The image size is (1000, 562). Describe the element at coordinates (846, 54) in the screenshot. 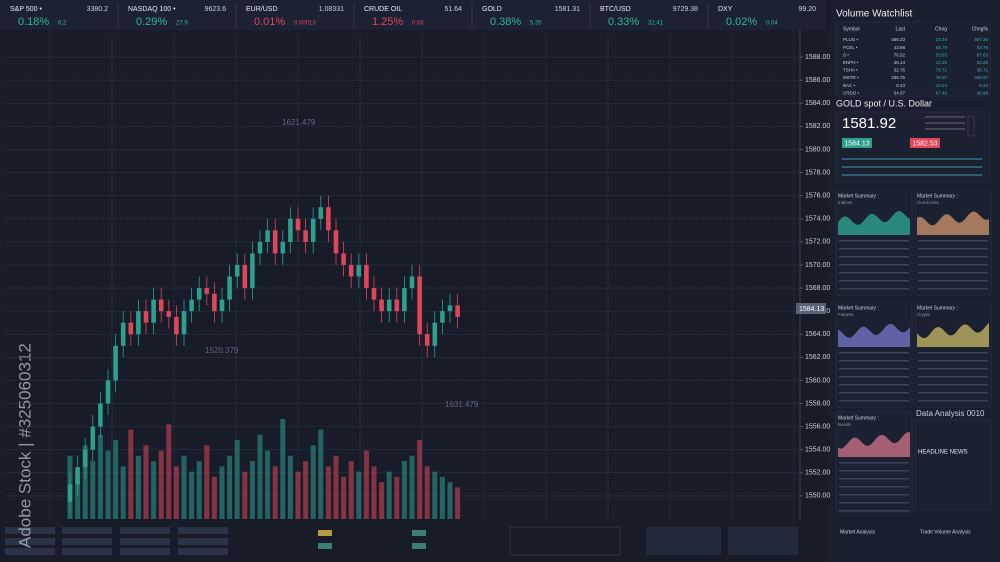

I see `watchlist-cell: S •` at that location.